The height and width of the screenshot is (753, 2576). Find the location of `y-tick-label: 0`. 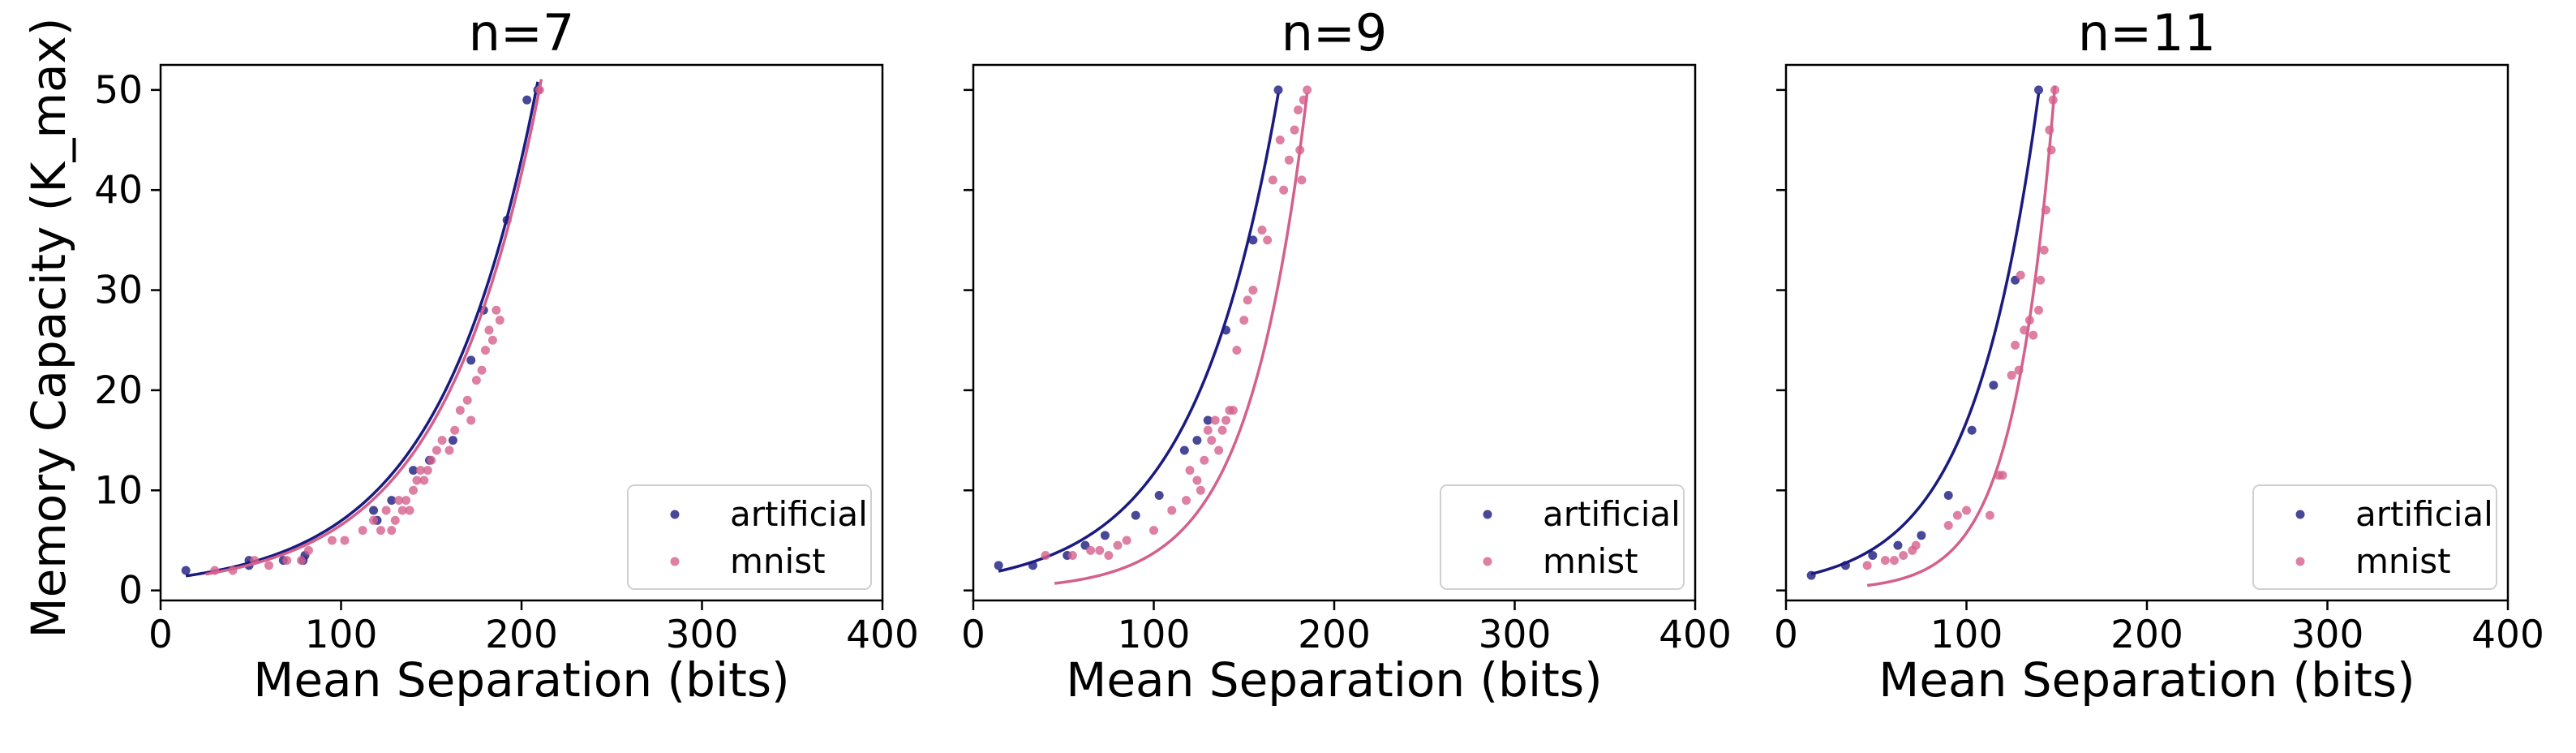

y-tick-label: 0 is located at coordinates (130, 591).